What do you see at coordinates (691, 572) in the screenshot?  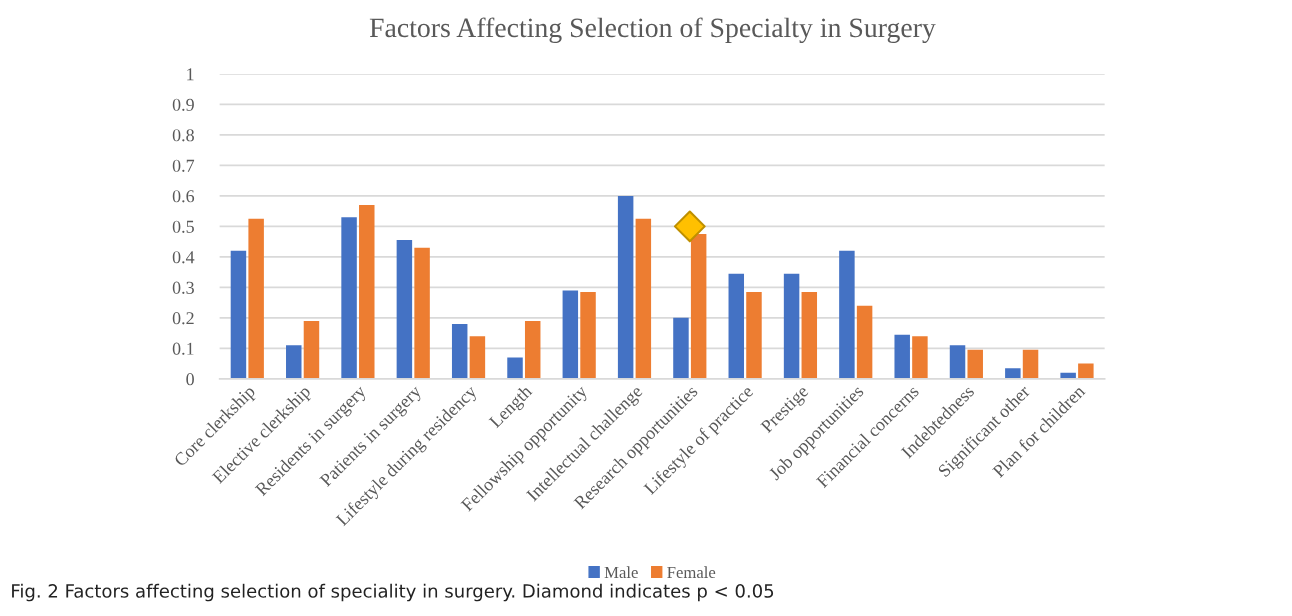 I see `legend-label: Female` at bounding box center [691, 572].